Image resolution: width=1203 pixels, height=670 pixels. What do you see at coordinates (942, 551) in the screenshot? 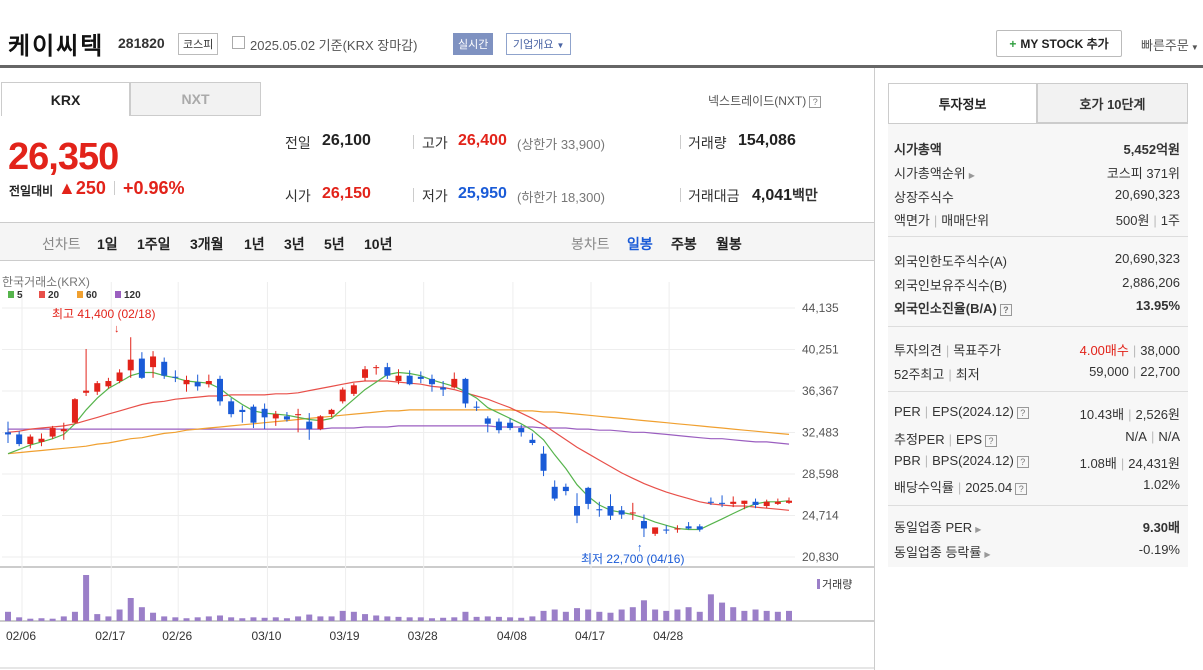
I see `info-key: 동일업종 등락률 ▶` at bounding box center [942, 551].